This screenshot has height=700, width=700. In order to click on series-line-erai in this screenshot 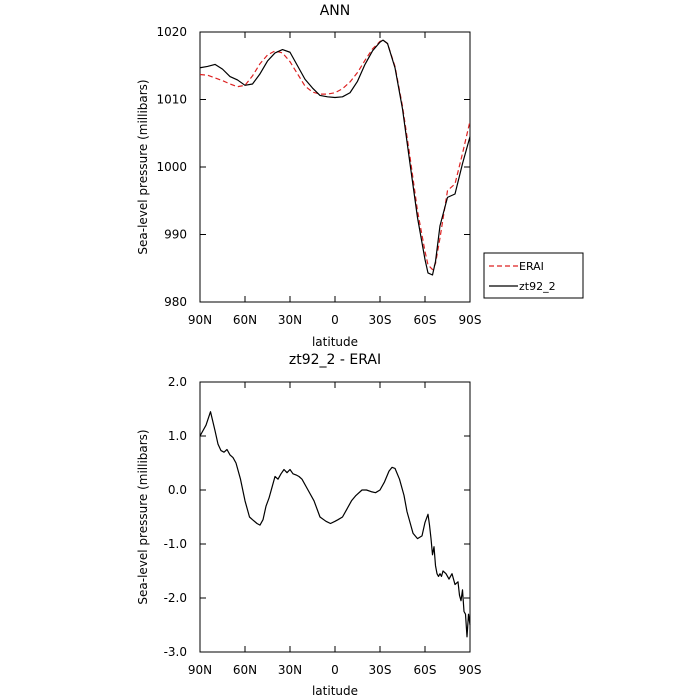, I will do `click(335, 155)`.